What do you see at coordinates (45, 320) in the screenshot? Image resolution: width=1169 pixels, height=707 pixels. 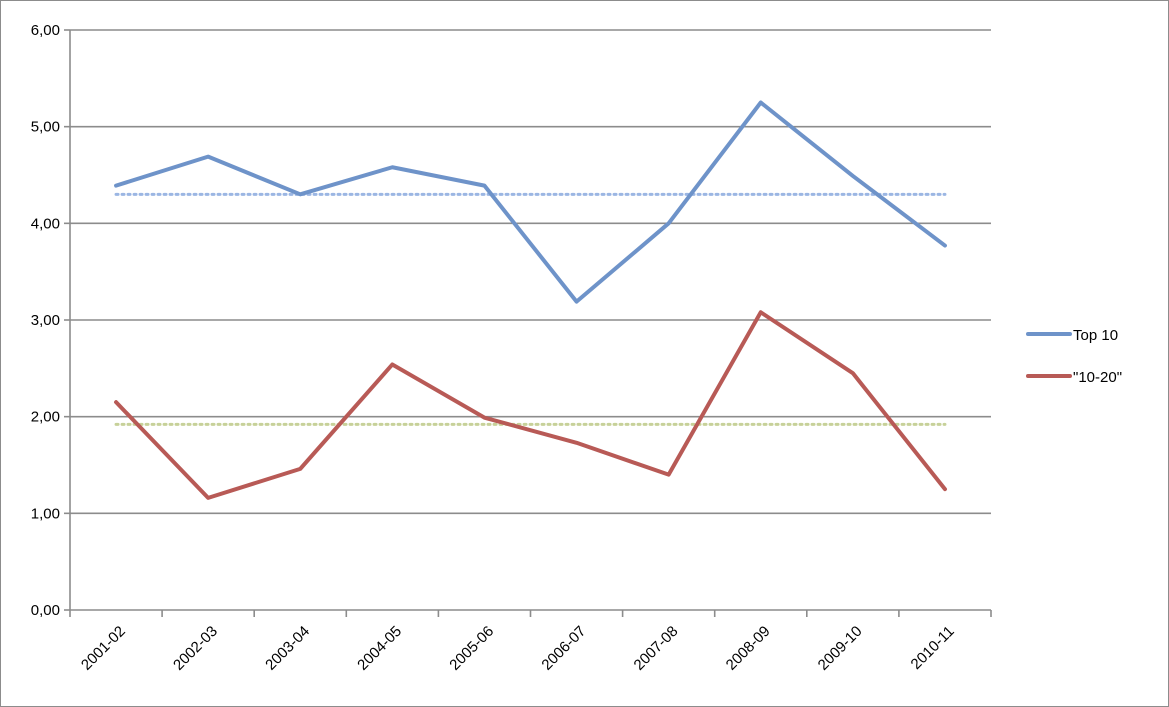 I see `y-tick-label: 3,00` at bounding box center [45, 320].